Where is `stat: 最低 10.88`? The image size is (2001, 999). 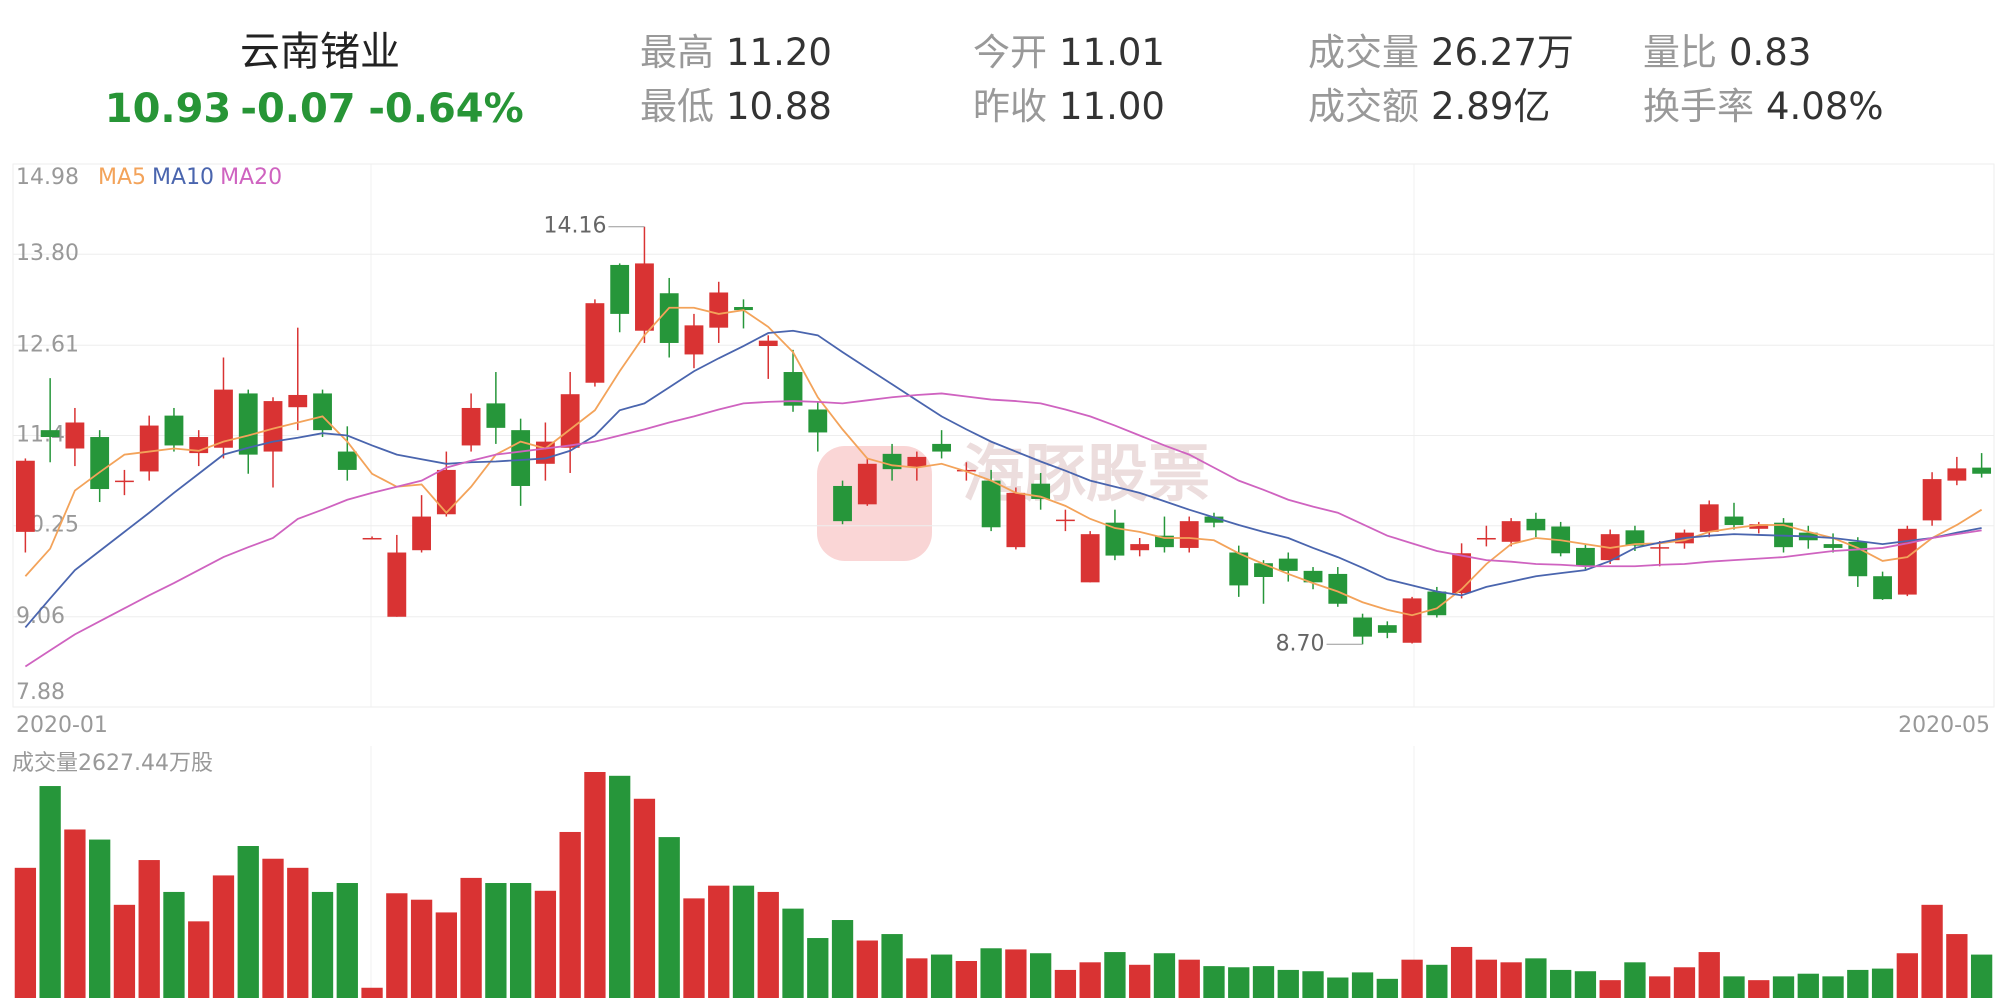
stat: 最低 10.88 is located at coordinates (736, 106).